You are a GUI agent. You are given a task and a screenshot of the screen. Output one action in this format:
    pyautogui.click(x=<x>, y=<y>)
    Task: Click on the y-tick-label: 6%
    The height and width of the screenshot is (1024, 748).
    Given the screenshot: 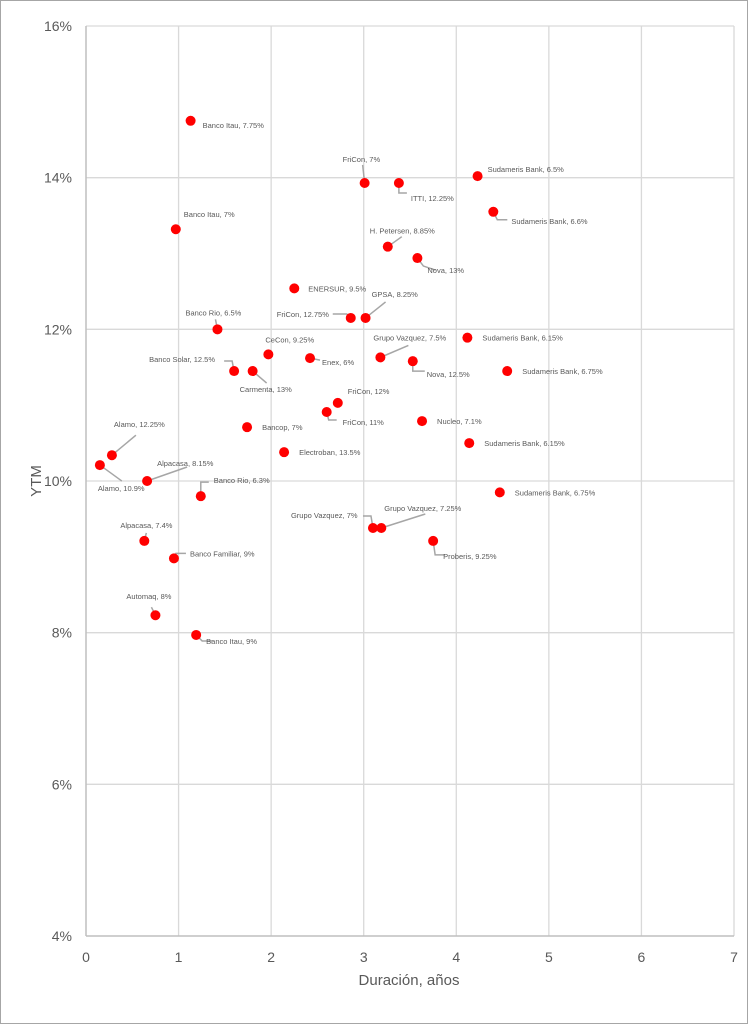 What is the action you would take?
    pyautogui.click(x=62, y=784)
    